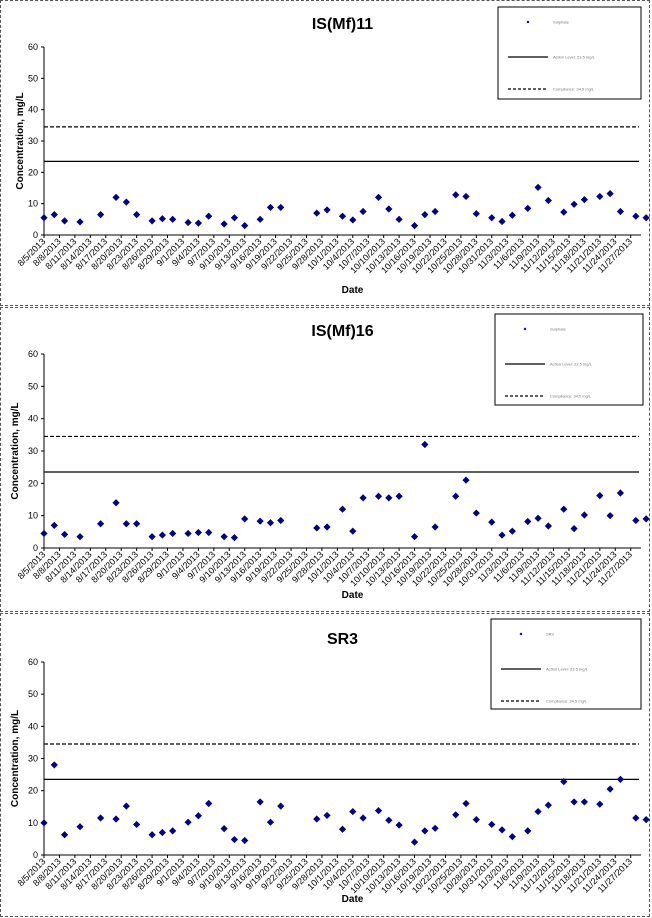  What do you see at coordinates (33, 694) in the screenshot?
I see `chart-3-y-tick-label: 50` at bounding box center [33, 694].